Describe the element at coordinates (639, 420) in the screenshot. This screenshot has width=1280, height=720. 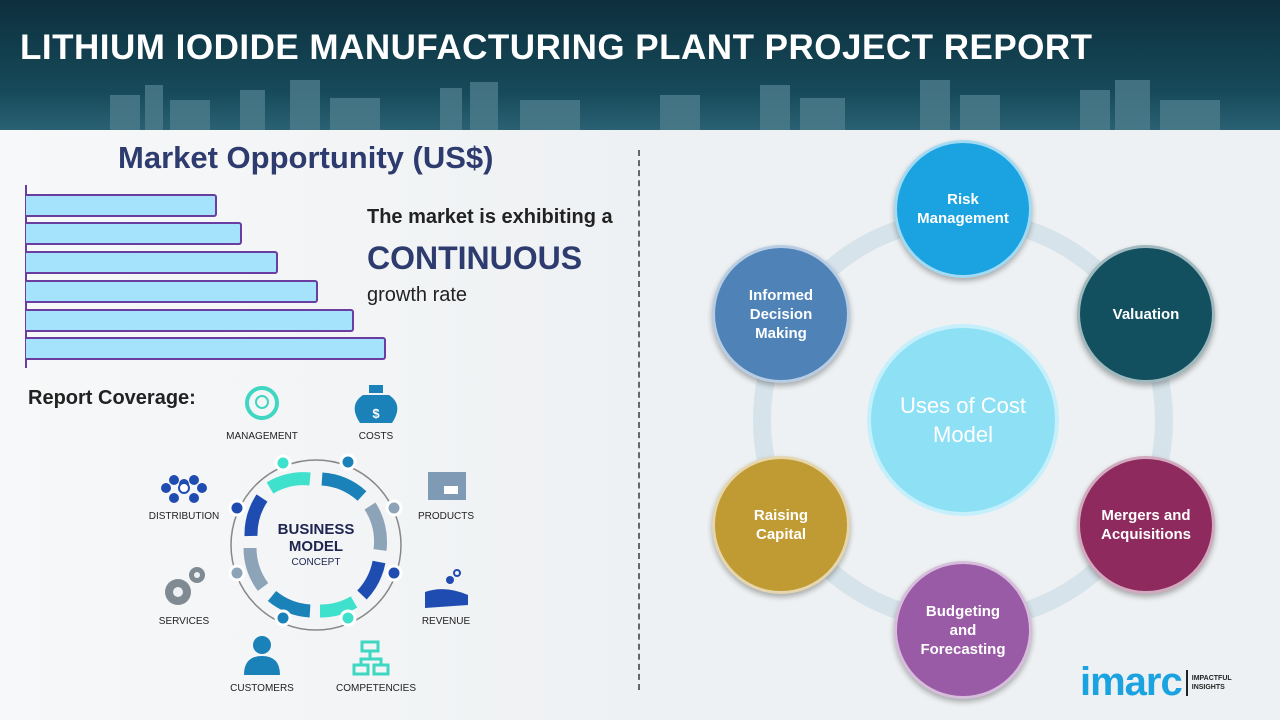
I see `divider` at that location.